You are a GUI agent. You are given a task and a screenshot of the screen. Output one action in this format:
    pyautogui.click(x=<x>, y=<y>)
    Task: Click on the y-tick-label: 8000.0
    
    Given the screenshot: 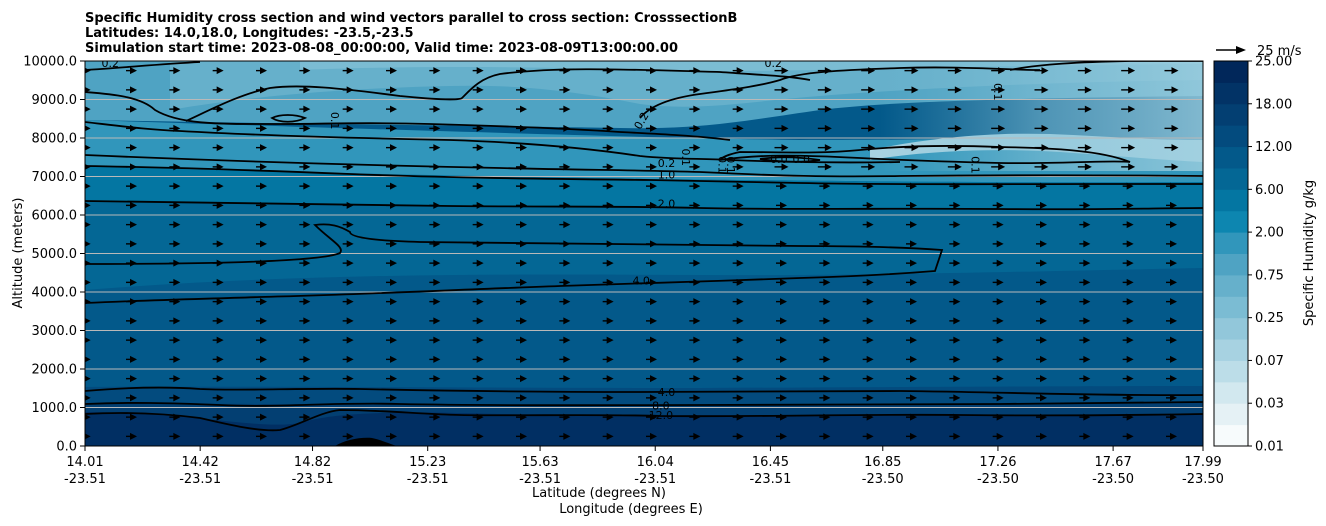 What is the action you would take?
    pyautogui.click(x=55, y=139)
    